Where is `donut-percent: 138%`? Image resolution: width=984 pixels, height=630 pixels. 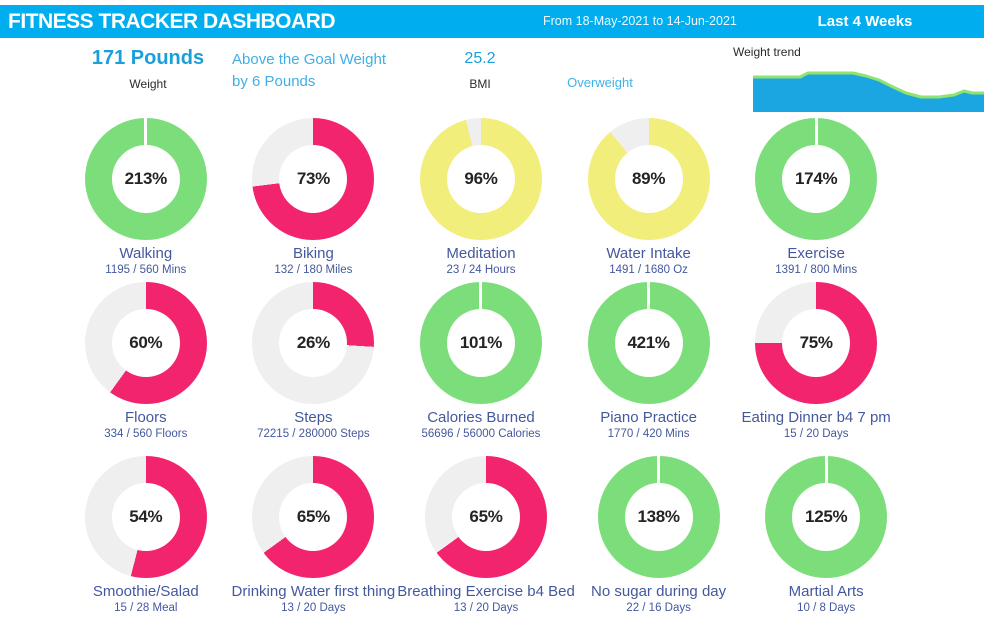
donut-percent: 138% is located at coordinates (658, 516).